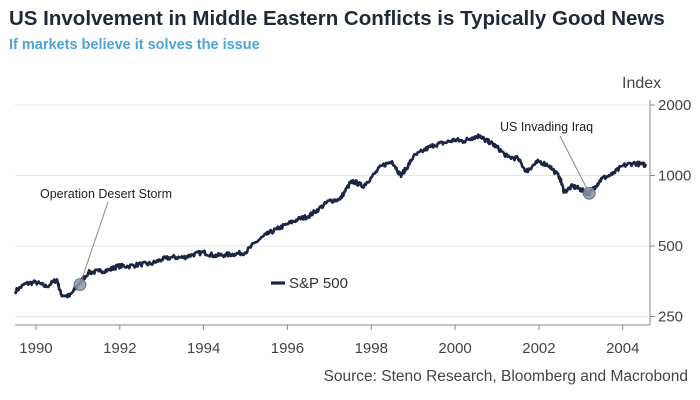 This screenshot has width=700, height=400. I want to click on y-tick-label-2000: 2000, so click(674, 105).